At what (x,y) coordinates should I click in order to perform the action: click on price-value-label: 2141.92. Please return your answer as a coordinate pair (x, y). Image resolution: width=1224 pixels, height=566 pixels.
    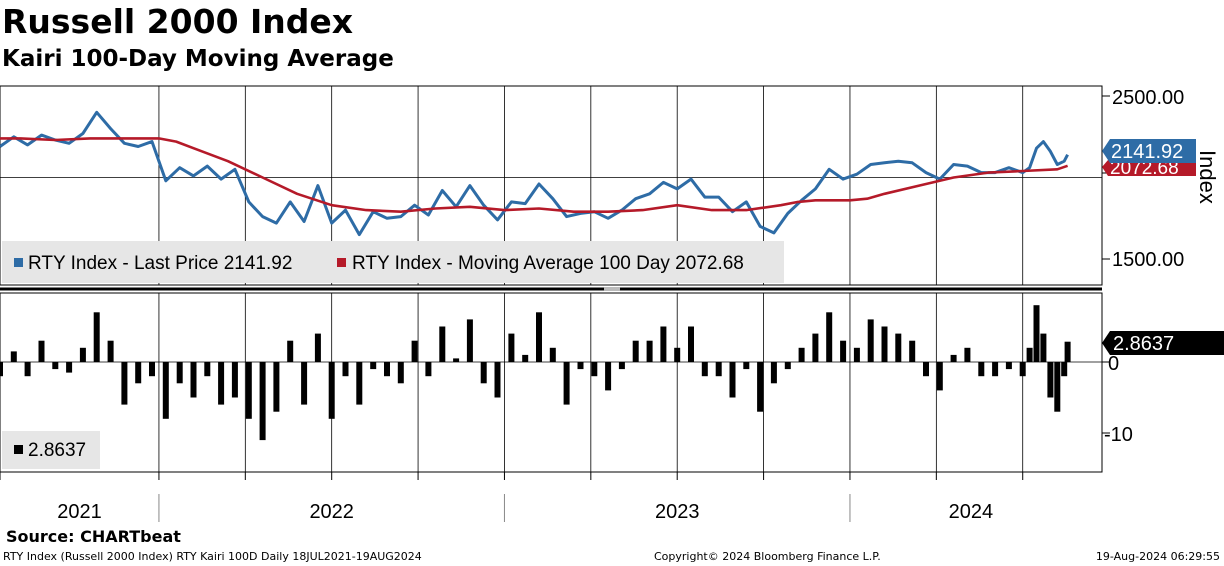
    Looking at the image, I should click on (1147, 152).